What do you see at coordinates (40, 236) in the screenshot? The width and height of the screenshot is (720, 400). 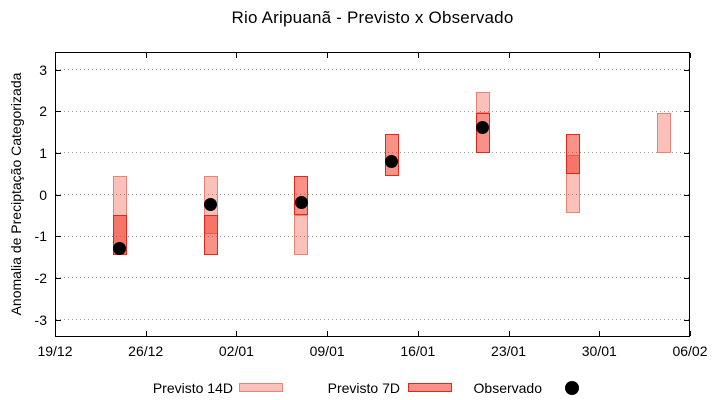 I see `y-tick-label: -1` at bounding box center [40, 236].